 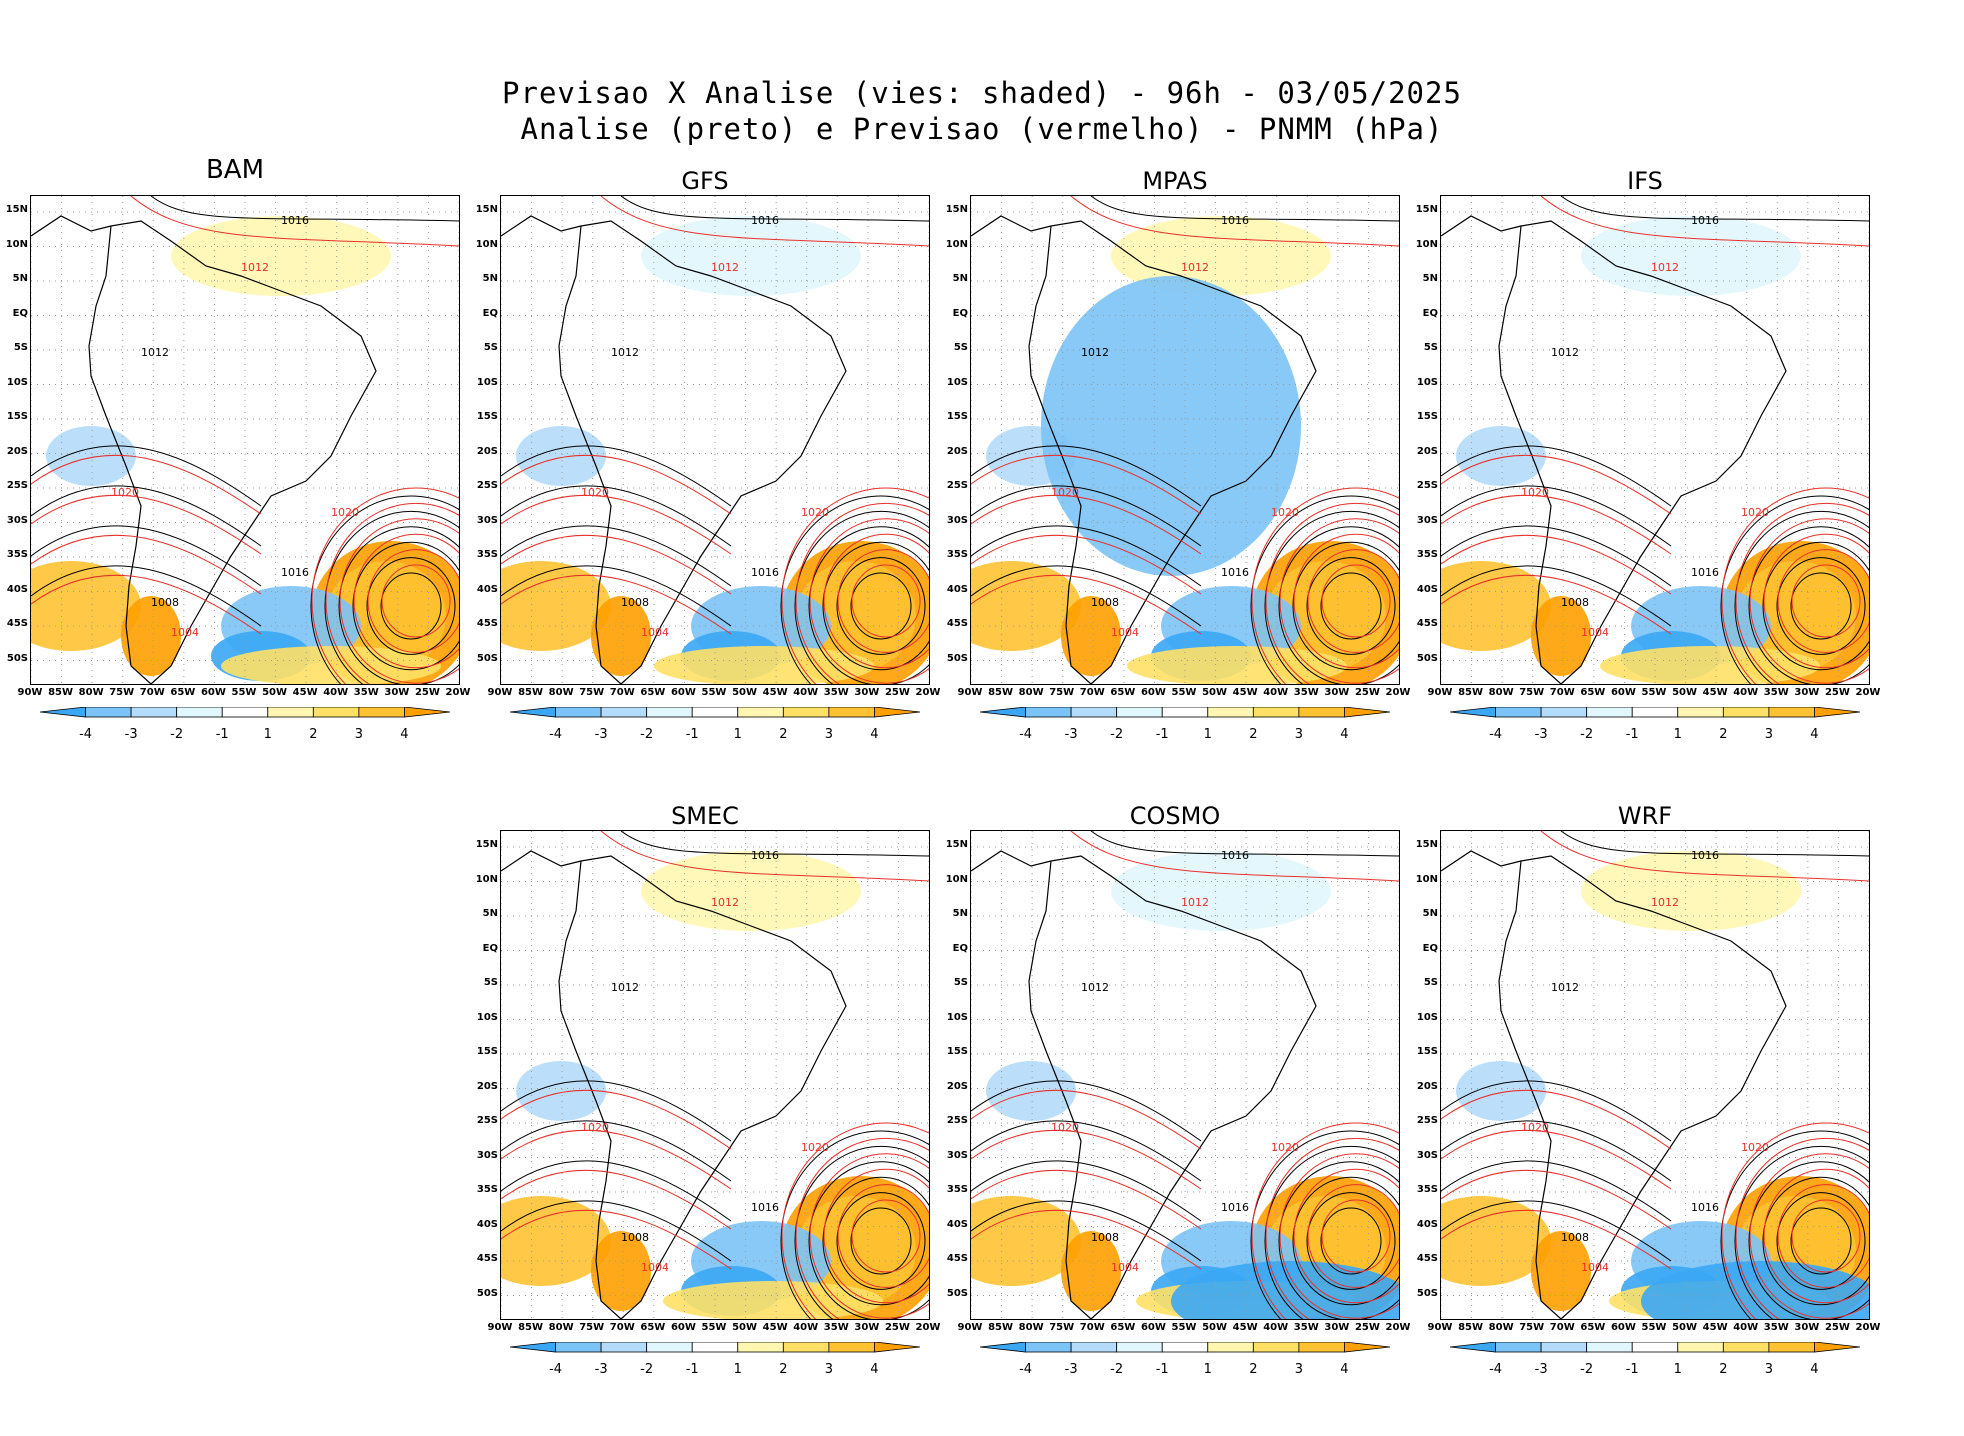 What do you see at coordinates (705, 181) in the screenshot?
I see `panel-title: GFS` at bounding box center [705, 181].